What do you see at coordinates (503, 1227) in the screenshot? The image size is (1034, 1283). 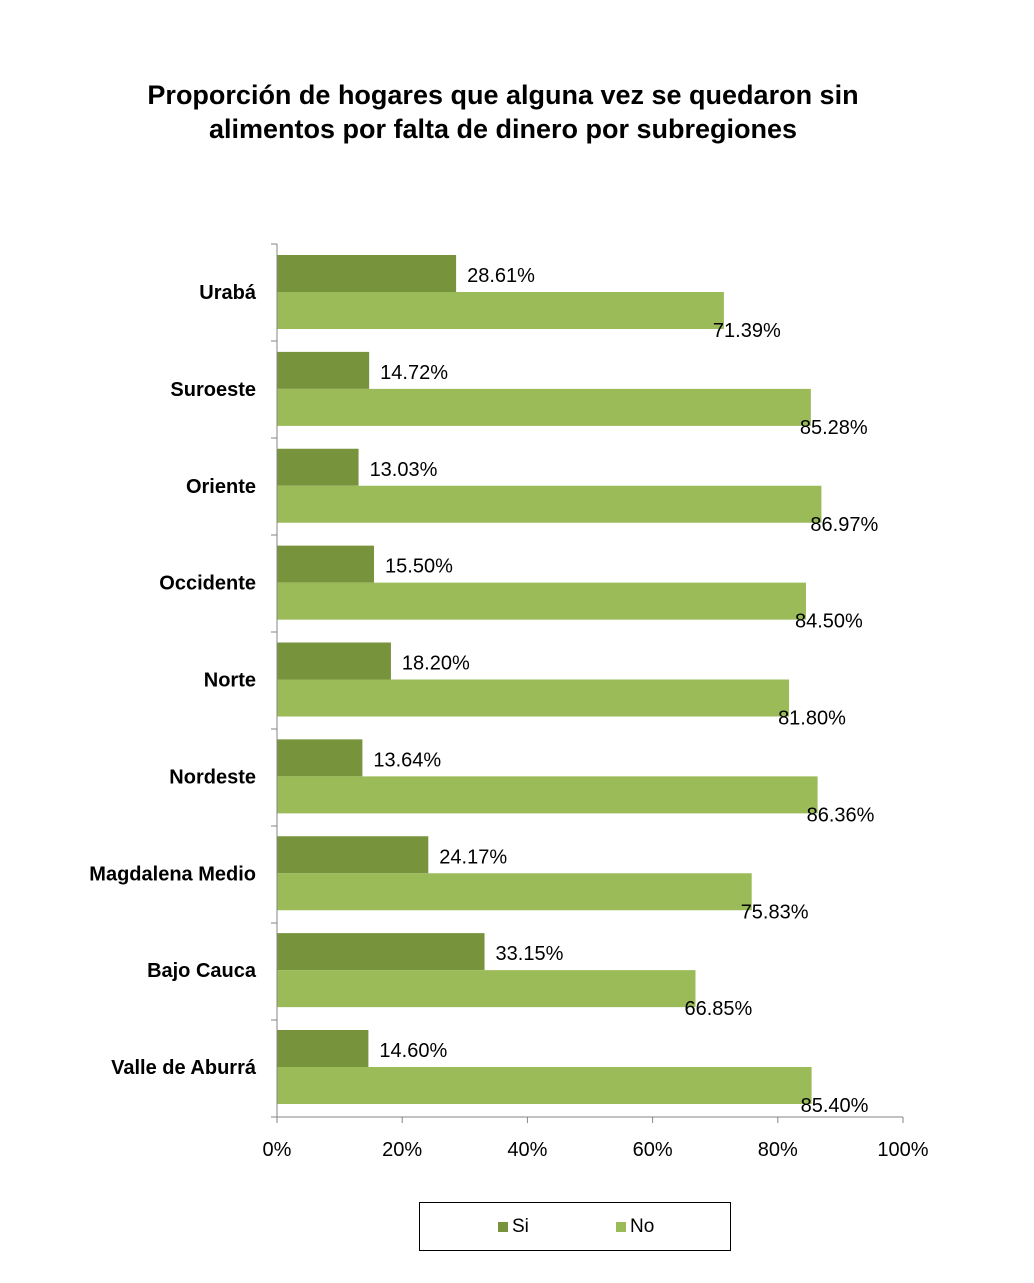 I see `legend-swatch-si` at bounding box center [503, 1227].